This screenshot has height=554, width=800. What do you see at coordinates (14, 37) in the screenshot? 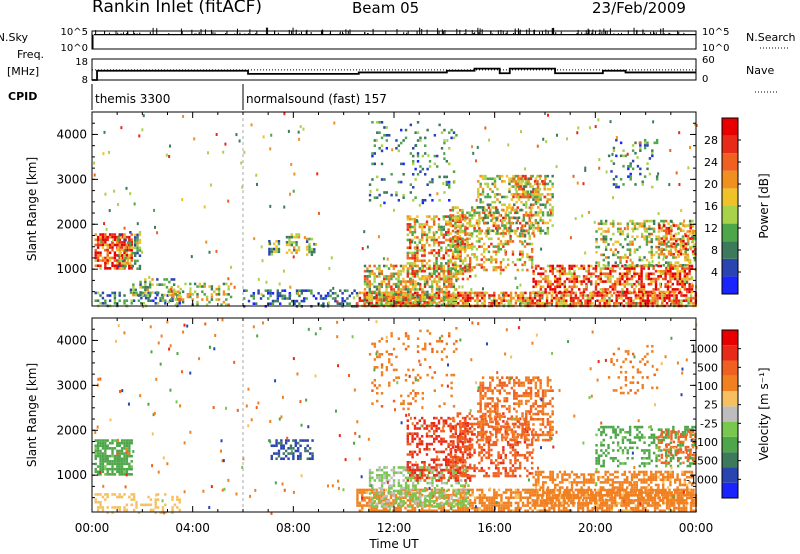
I see `noise-left-label: N.Sky` at bounding box center [14, 37].